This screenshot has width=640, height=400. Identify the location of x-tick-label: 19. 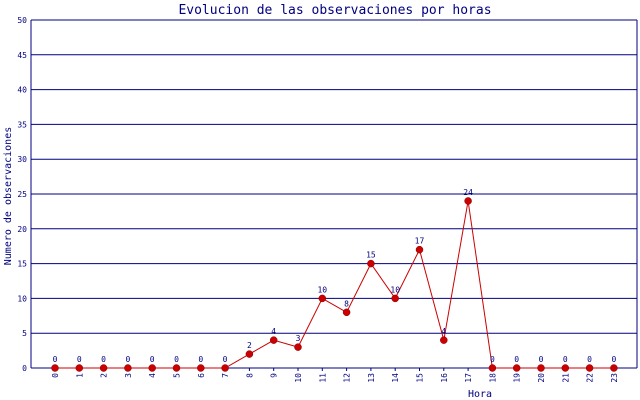
(517, 378).